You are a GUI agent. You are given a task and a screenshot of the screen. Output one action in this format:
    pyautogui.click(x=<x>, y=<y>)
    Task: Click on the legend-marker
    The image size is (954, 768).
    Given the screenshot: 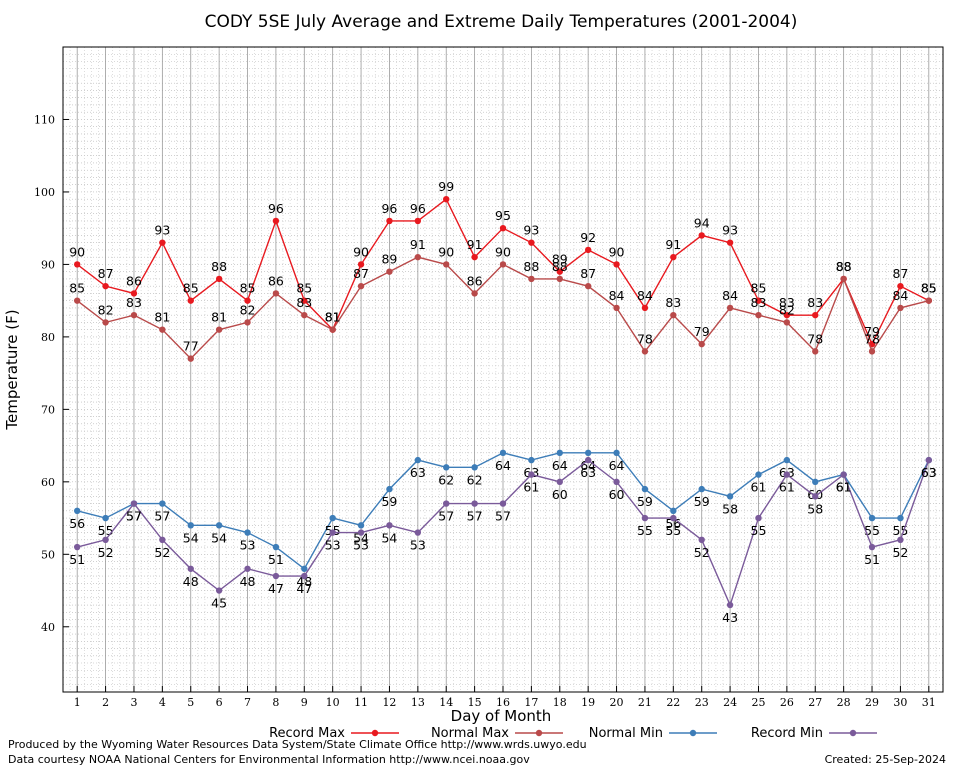 What is the action you would take?
    pyautogui.click(x=539, y=733)
    